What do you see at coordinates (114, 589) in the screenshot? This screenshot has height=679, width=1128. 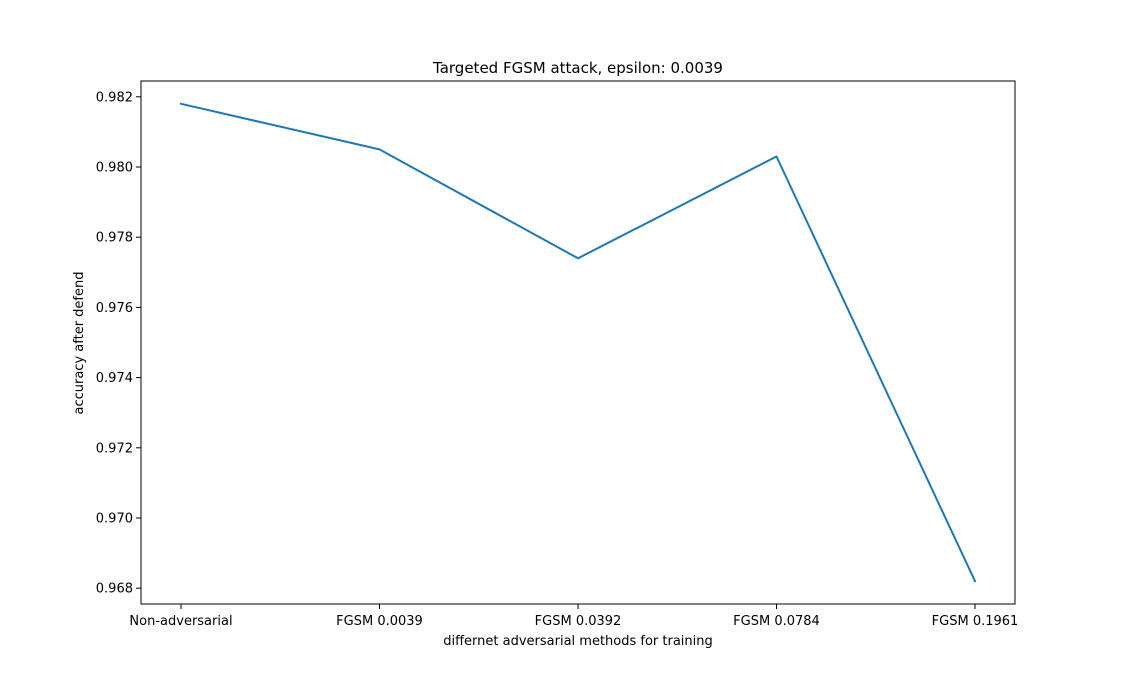 I see `y-tick-label: 0.968` at bounding box center [114, 589].